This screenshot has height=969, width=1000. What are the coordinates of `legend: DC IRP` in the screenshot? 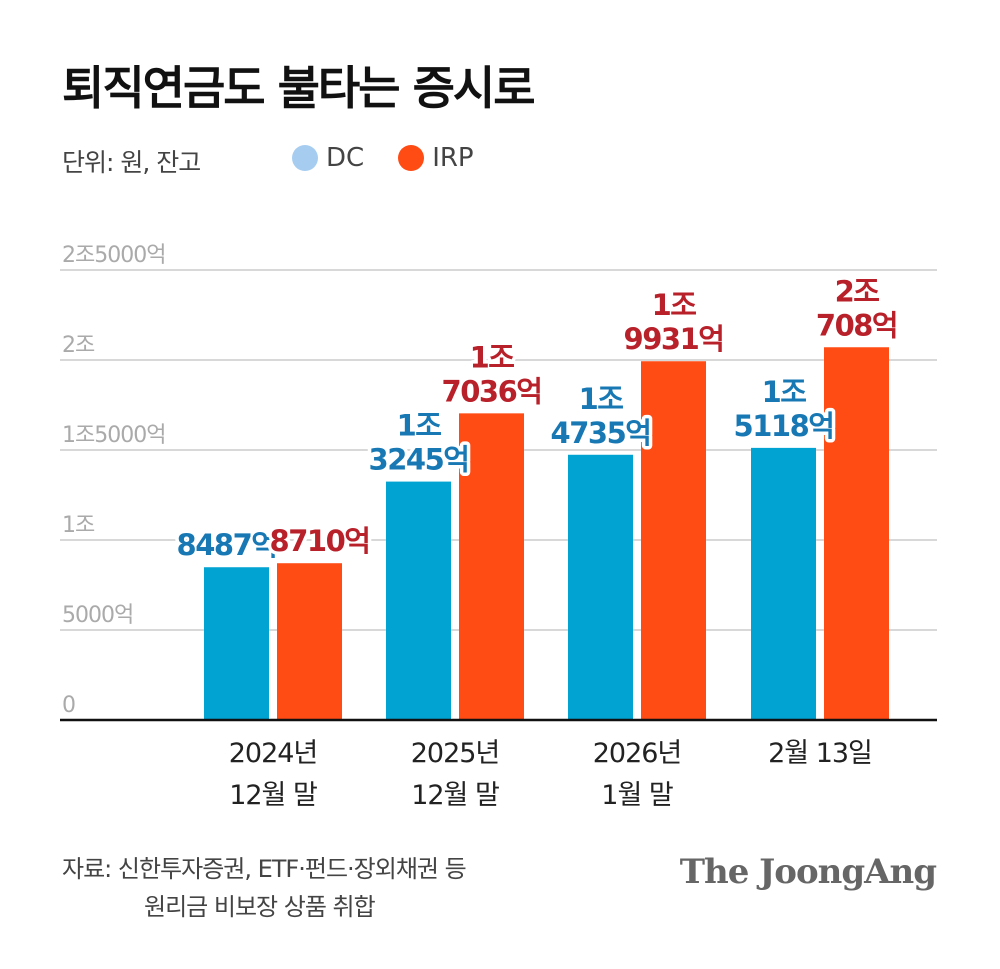 It's located at (400, 158).